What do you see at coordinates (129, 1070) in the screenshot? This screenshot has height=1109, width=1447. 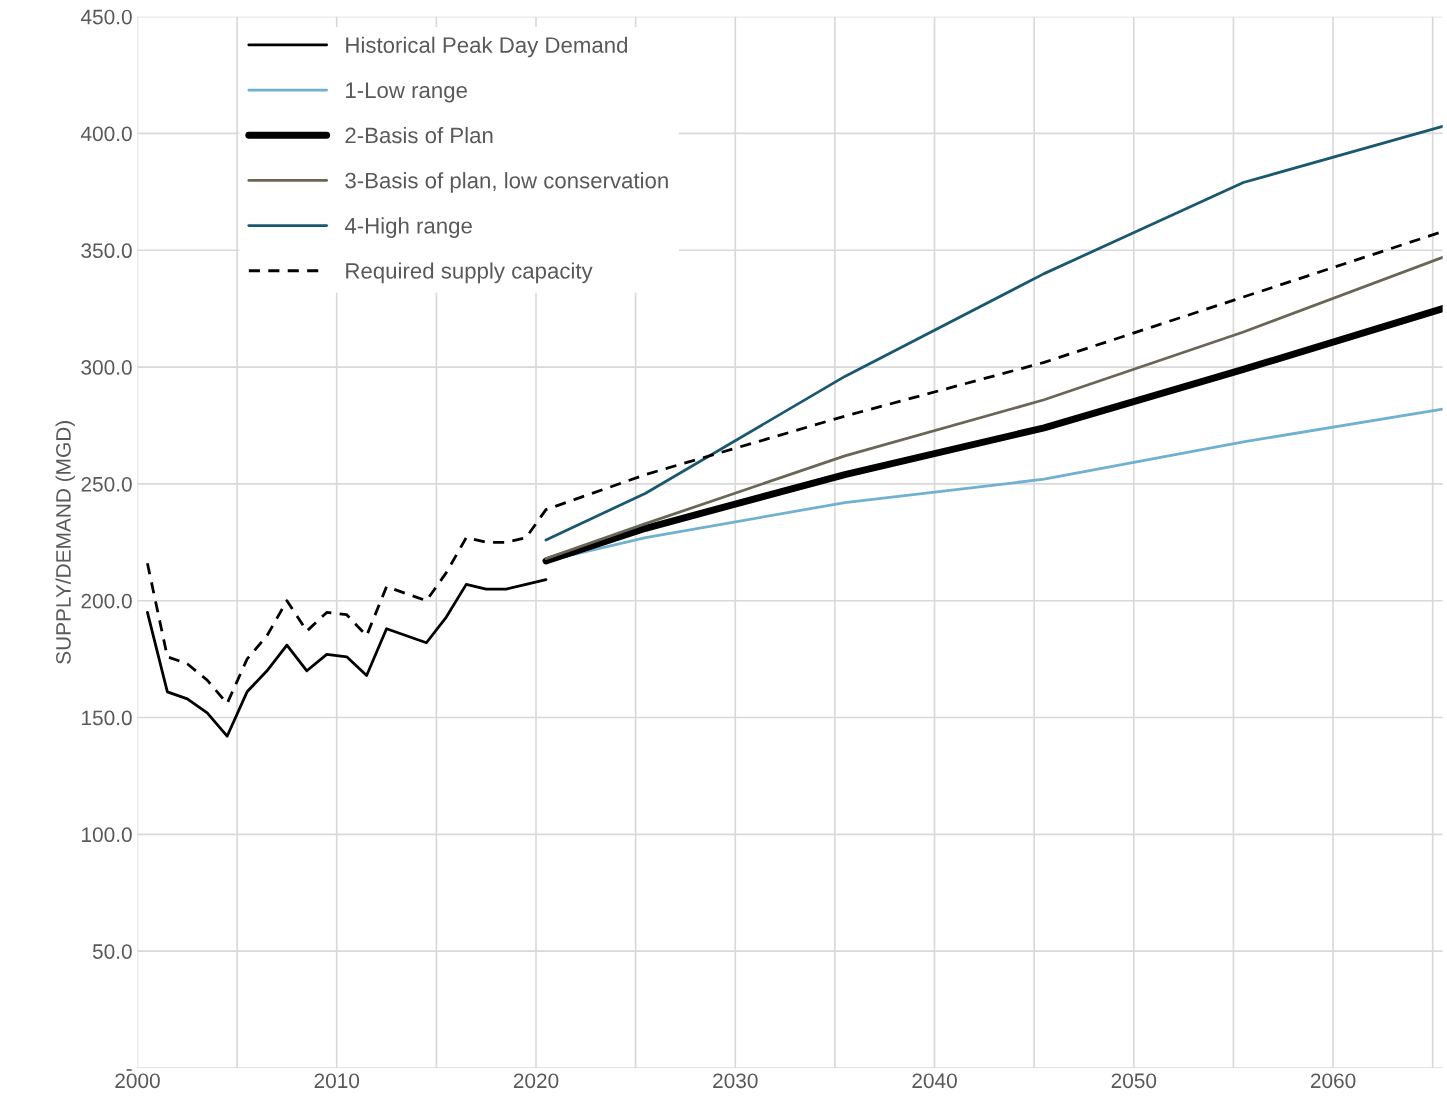 I see `y-tick-label: -` at bounding box center [129, 1070].